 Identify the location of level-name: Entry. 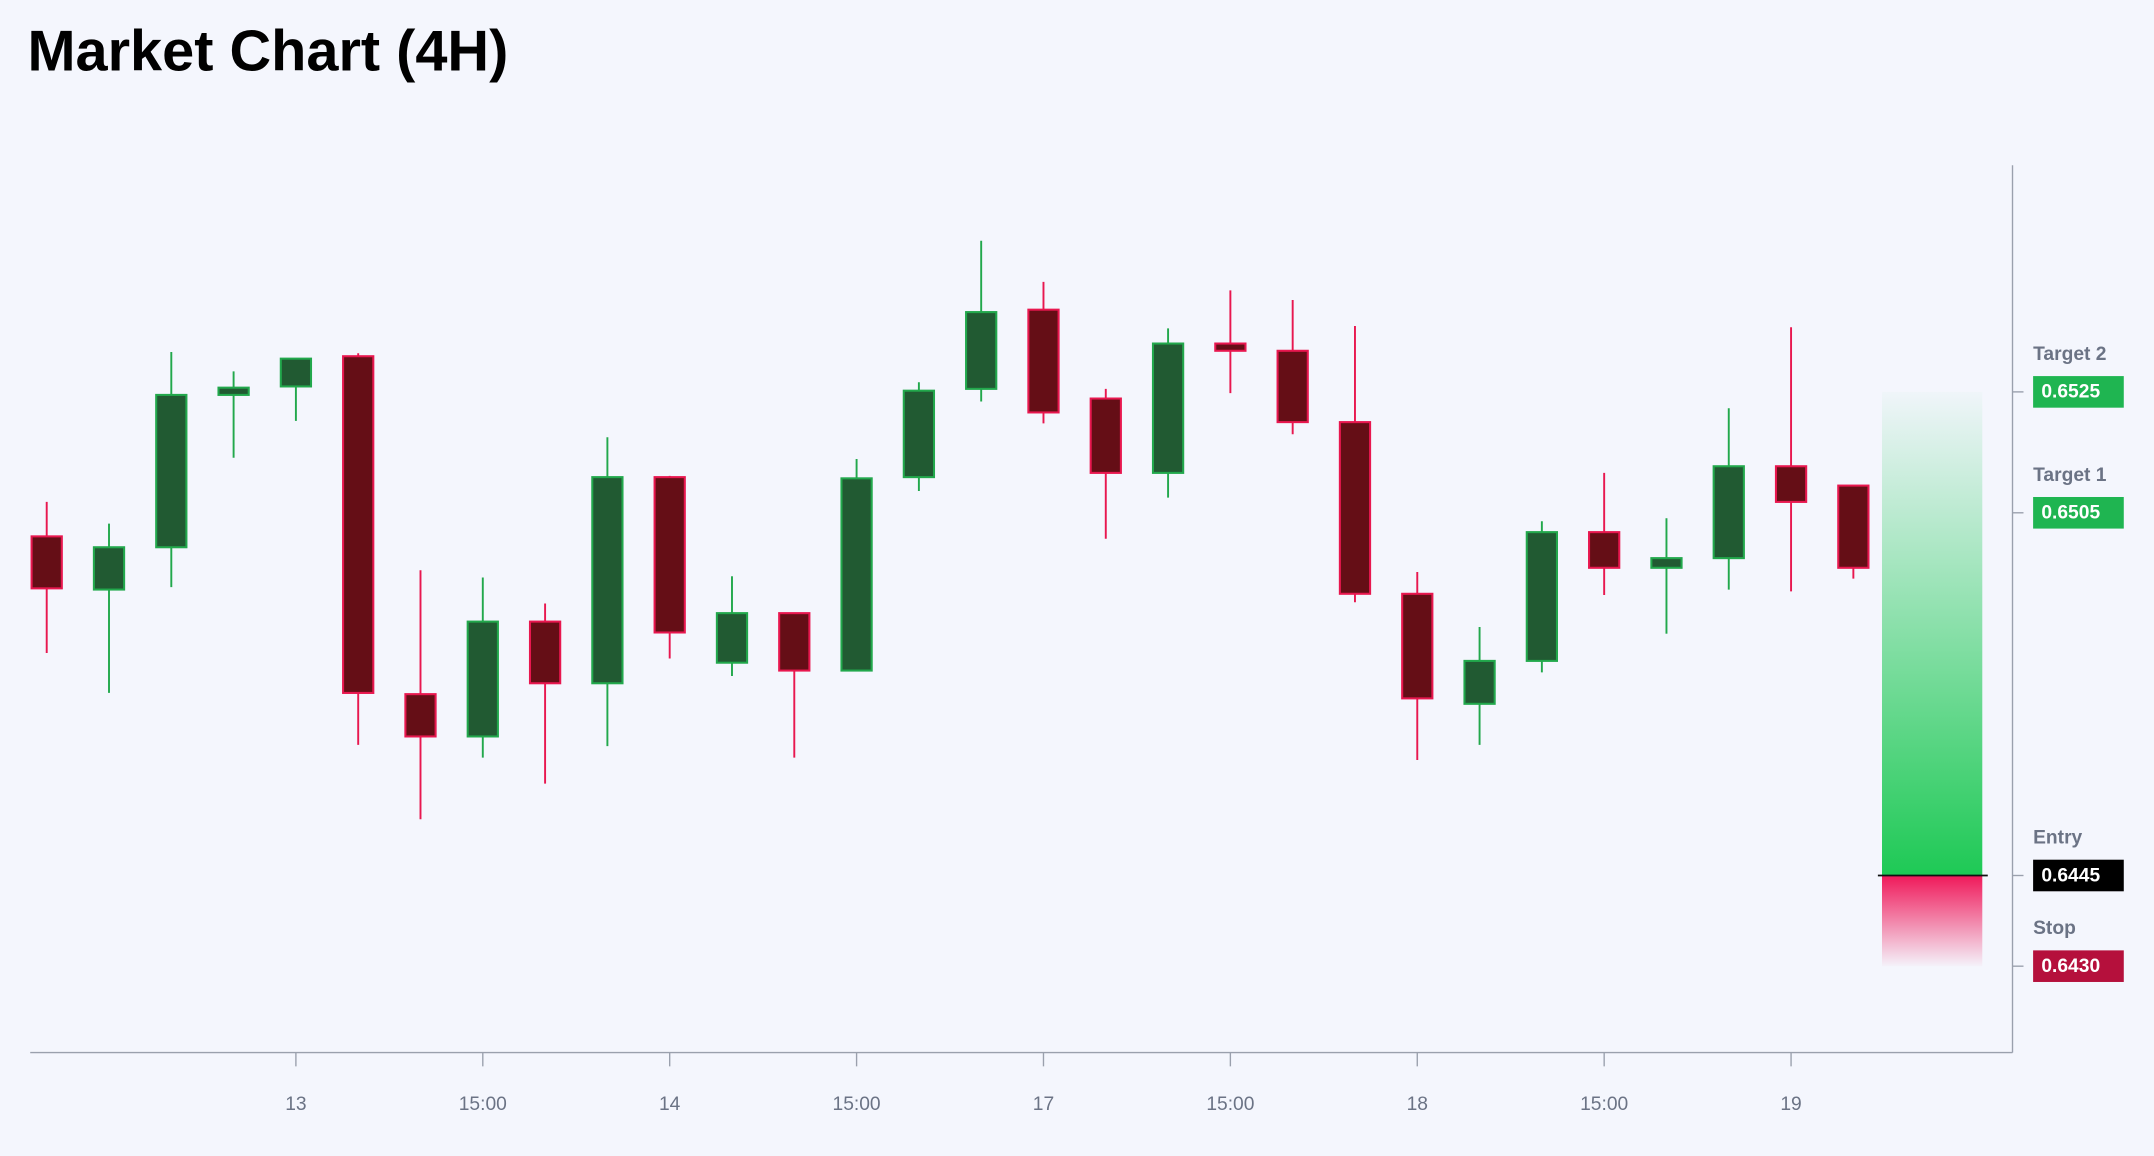
(2057, 837).